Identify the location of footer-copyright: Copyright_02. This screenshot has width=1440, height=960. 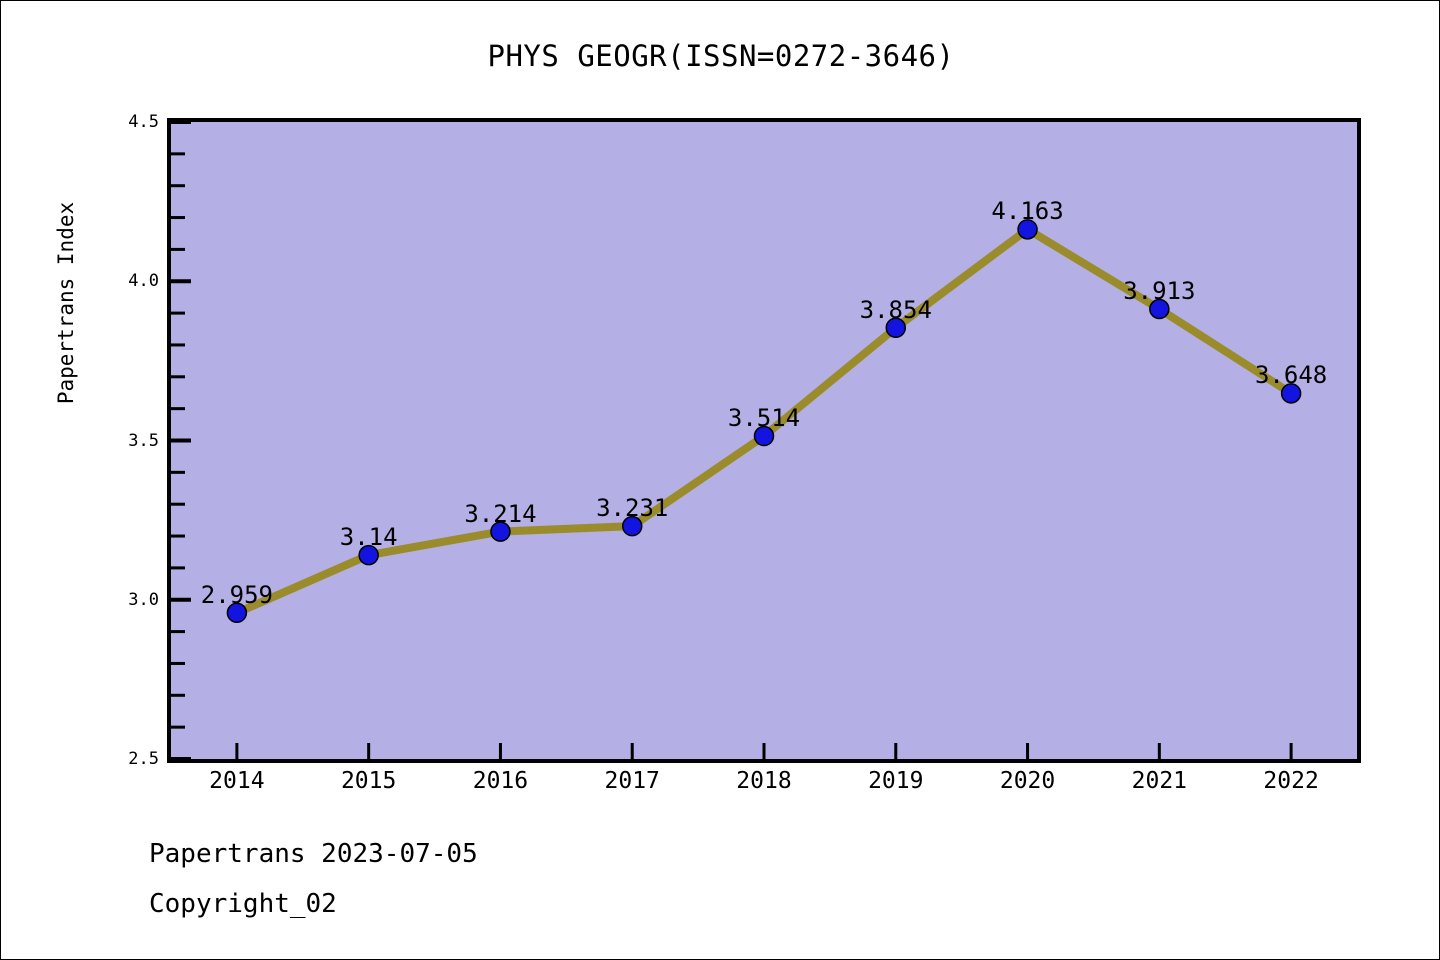
(243, 904).